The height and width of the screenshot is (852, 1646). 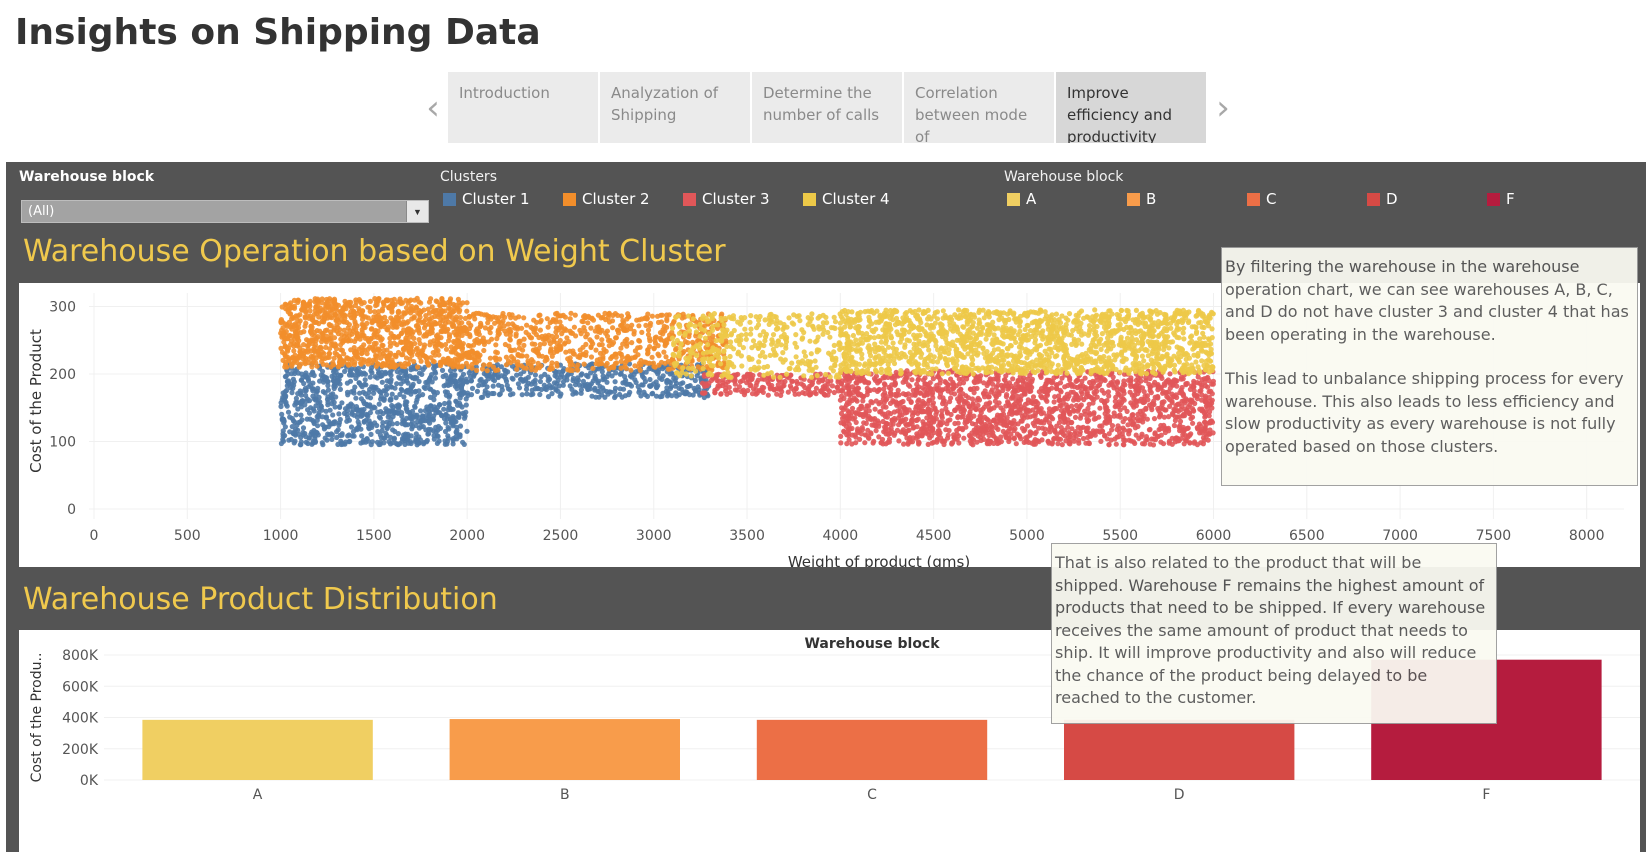 I want to click on legend-cluster-2: Cluster 2, so click(x=606, y=199).